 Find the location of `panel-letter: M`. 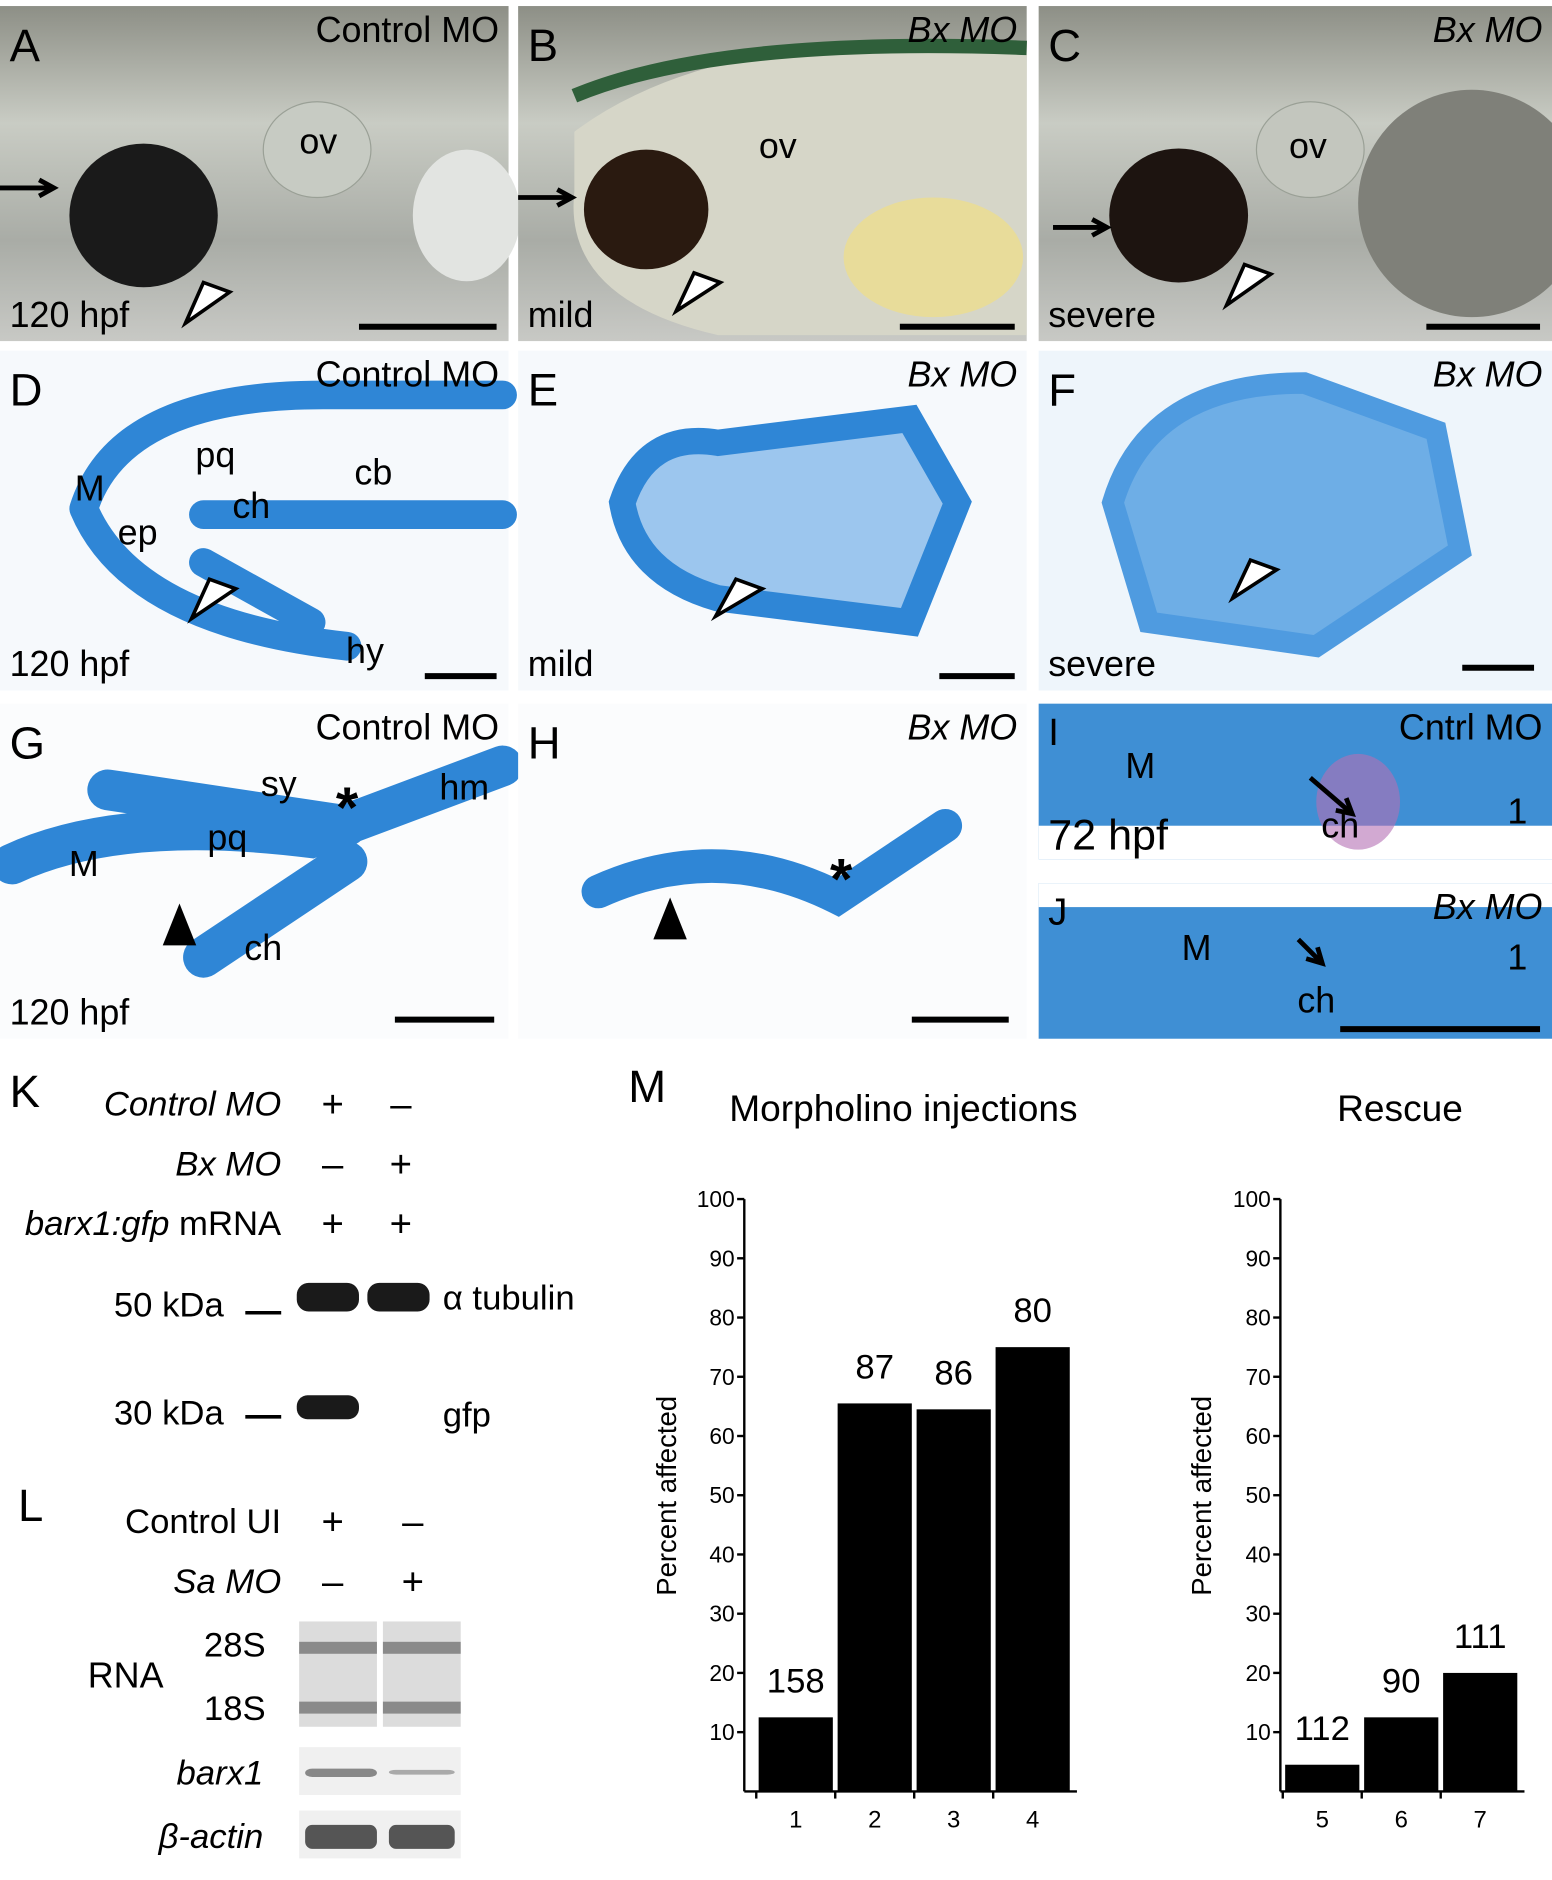

panel-letter: M is located at coordinates (647, 1086).